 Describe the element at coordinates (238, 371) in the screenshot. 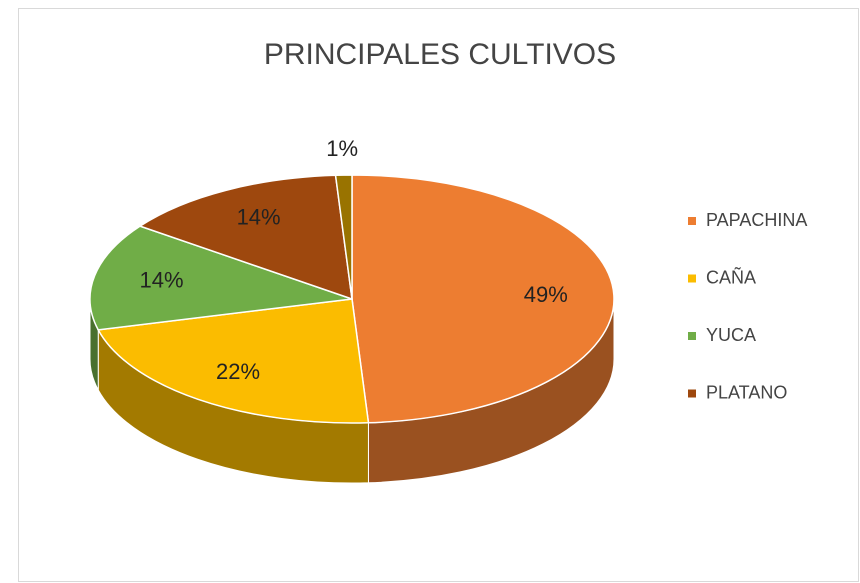

I see `data-label: 22%` at that location.